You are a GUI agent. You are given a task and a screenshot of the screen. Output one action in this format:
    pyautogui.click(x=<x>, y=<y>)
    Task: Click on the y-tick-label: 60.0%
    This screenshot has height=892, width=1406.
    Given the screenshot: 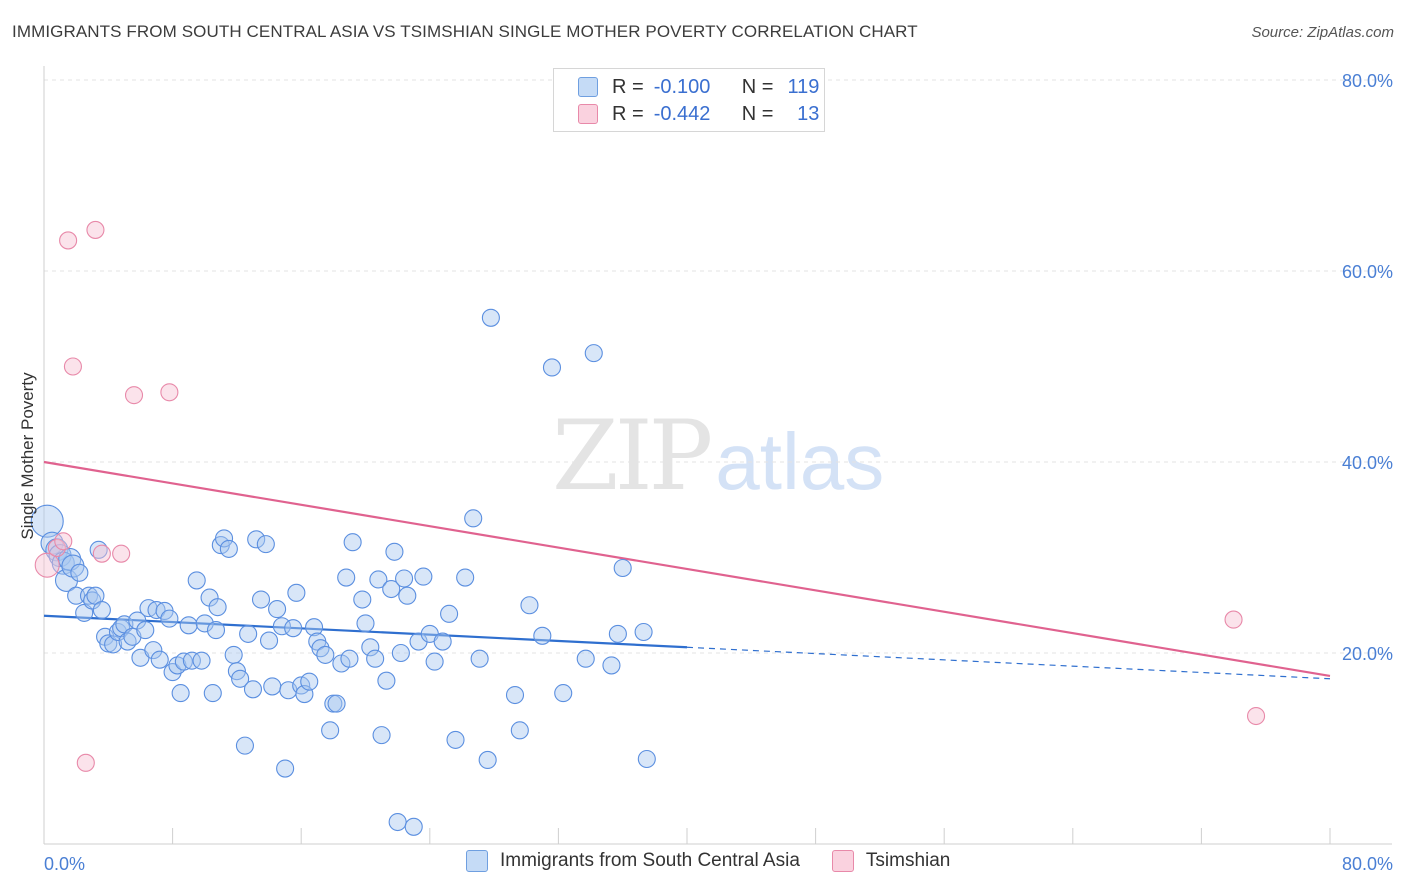 What is the action you would take?
    pyautogui.click(x=1367, y=272)
    